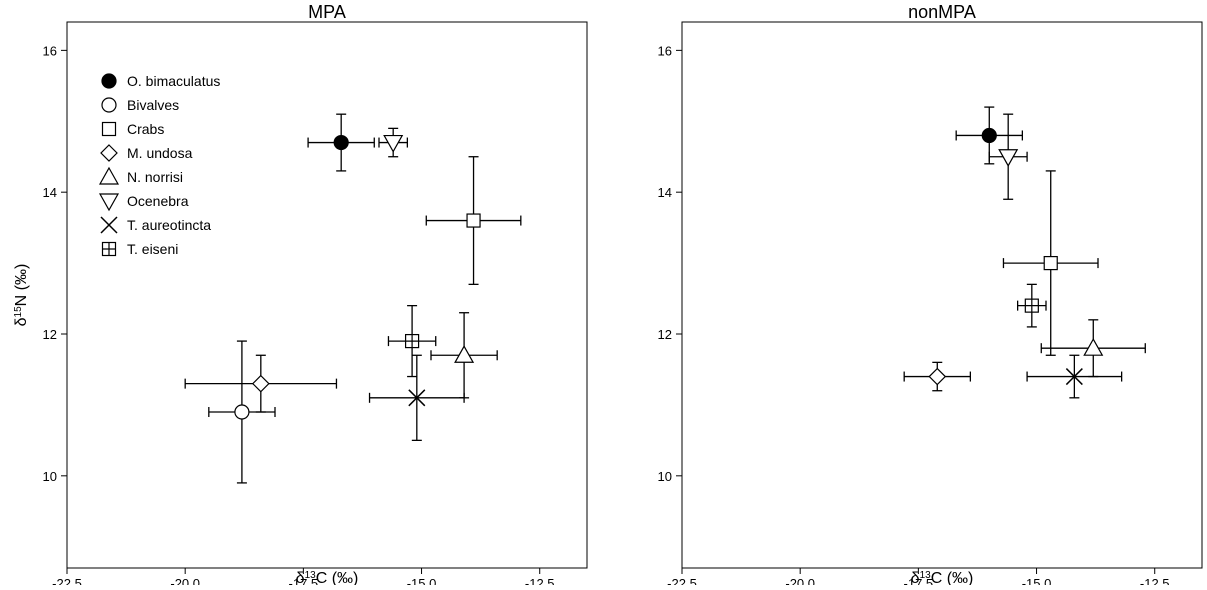 Image resolution: width=1207 pixels, height=590 pixels. Describe the element at coordinates (109, 81) in the screenshot. I see `legend-marker-o-bimaculatus` at that location.